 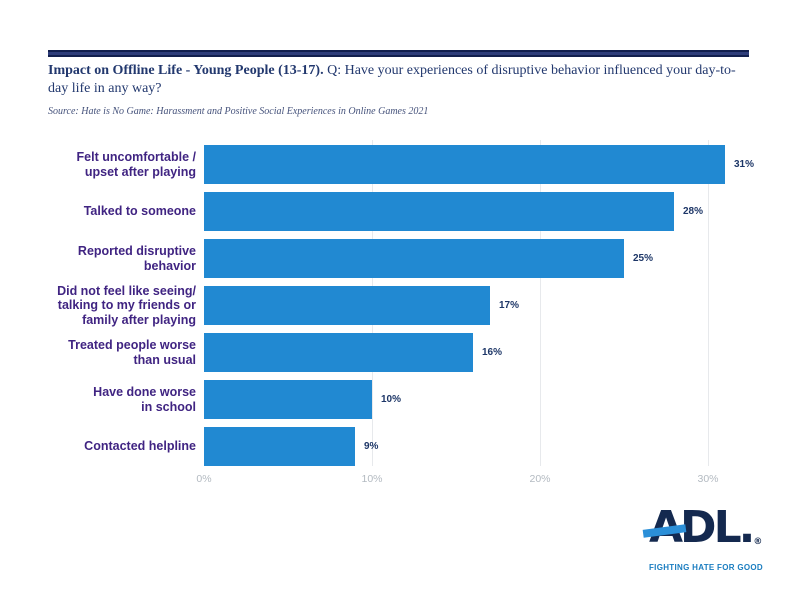 What do you see at coordinates (540, 479) in the screenshot?
I see `x-tick-label: 20%` at bounding box center [540, 479].